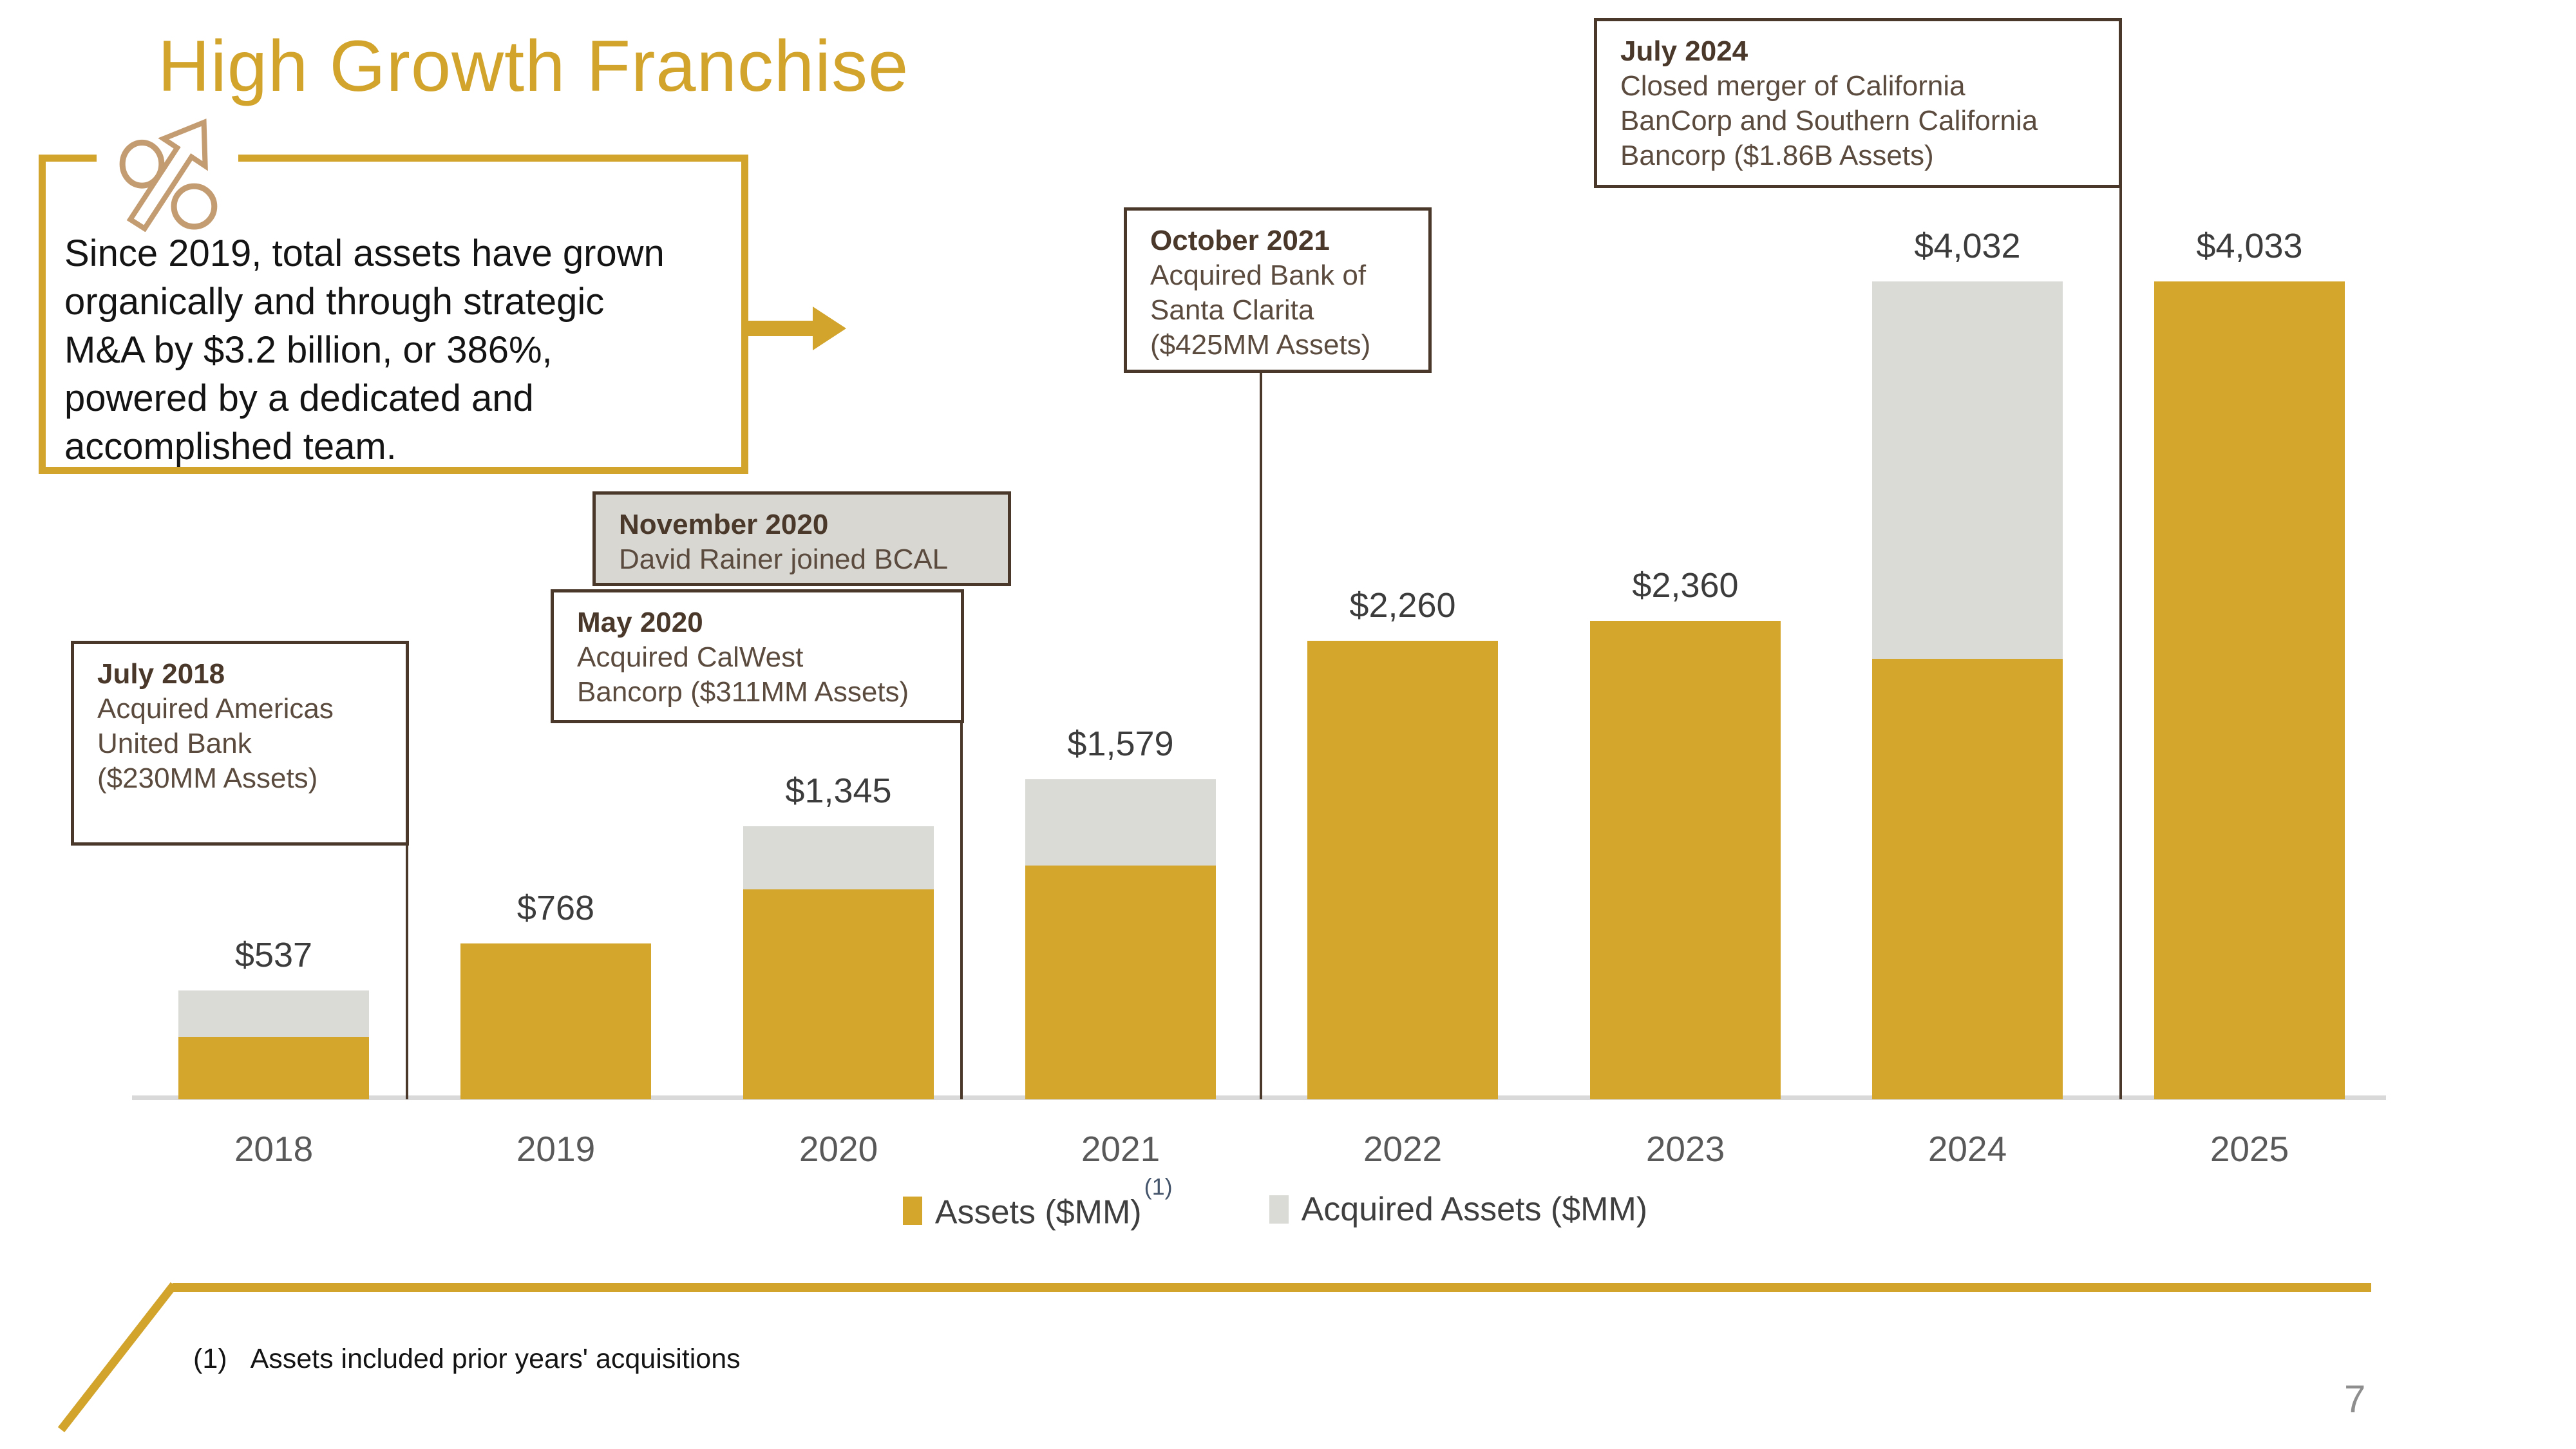 This screenshot has width=2576, height=1449. I want to click on callout-title: October 2021, so click(1240, 240).